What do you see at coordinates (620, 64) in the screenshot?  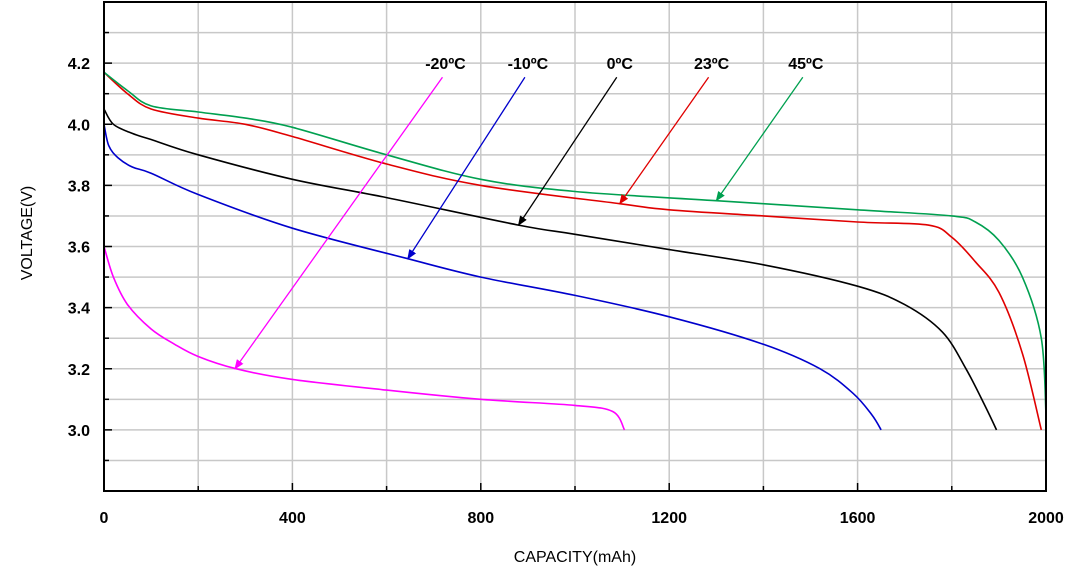 I see `series-label-2: 0ºC` at bounding box center [620, 64].